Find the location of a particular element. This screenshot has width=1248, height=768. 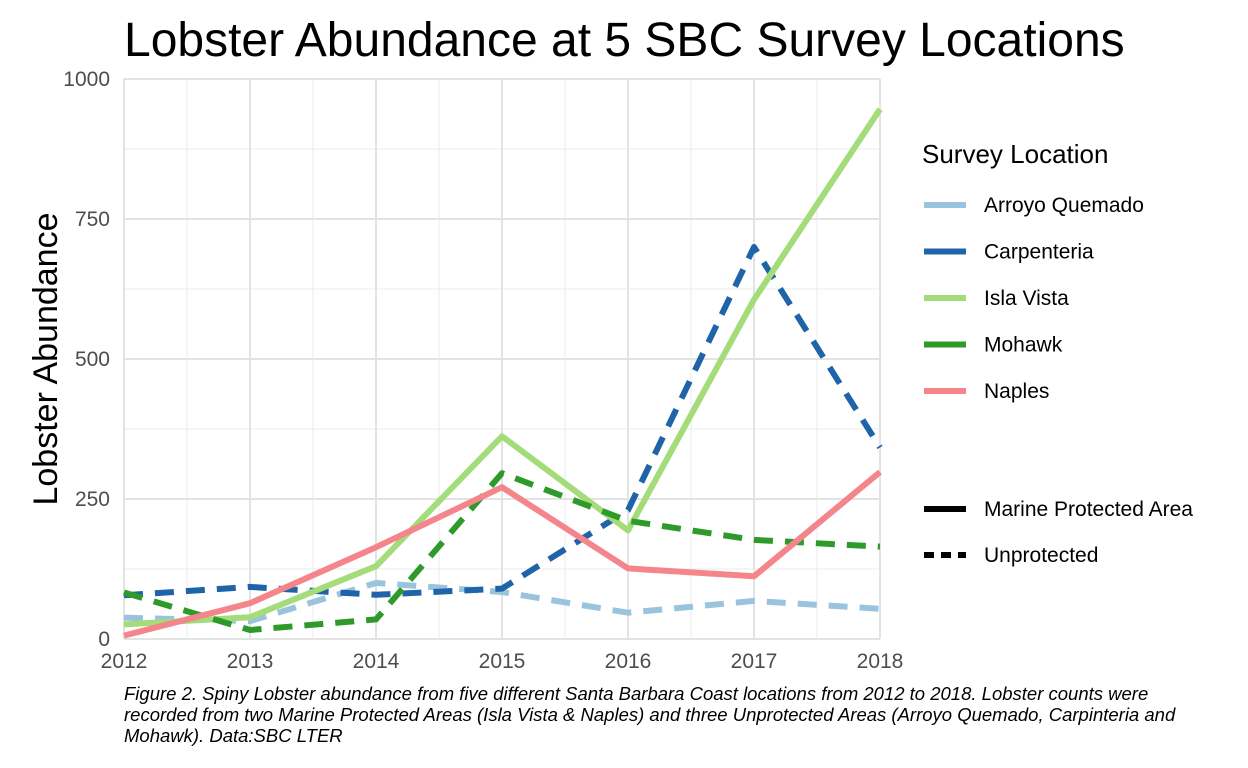

legend-linetype-entries: Marine Protected Area Unprotected is located at coordinates (1058, 532).